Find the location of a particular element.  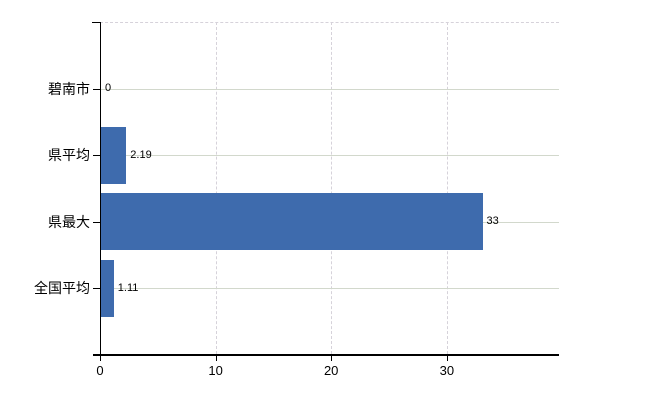

y-axis-top-tick is located at coordinates (96, 22).